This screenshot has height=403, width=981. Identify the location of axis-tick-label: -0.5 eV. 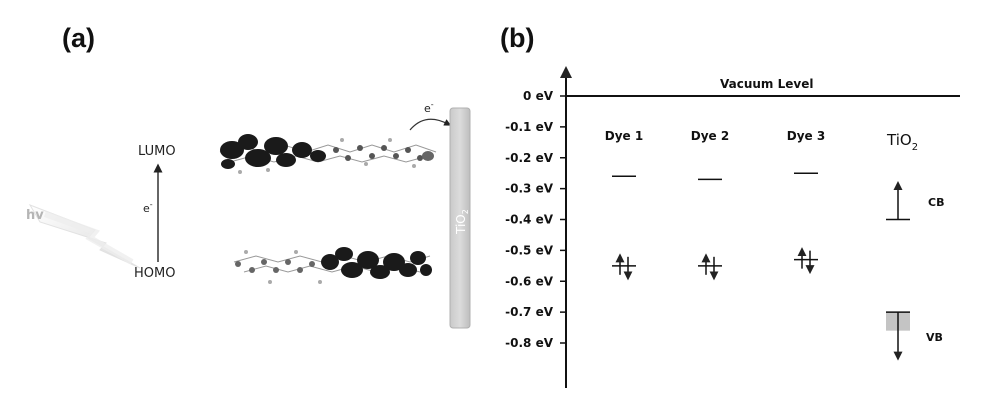
(529, 250).